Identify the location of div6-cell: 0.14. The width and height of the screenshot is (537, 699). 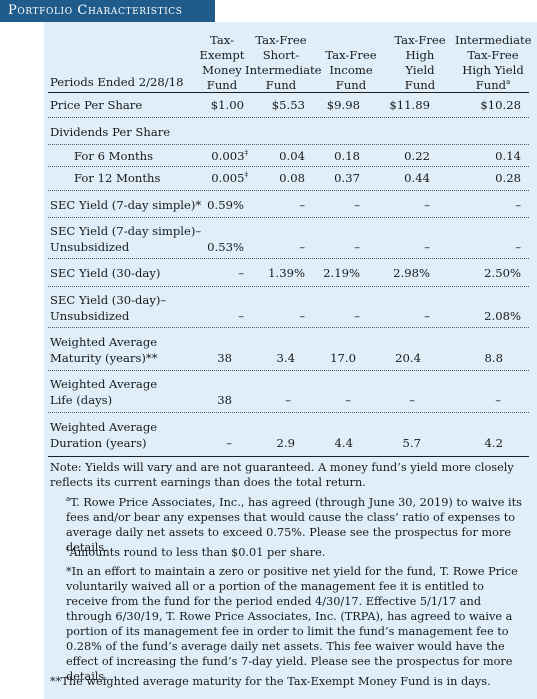
(508, 156).